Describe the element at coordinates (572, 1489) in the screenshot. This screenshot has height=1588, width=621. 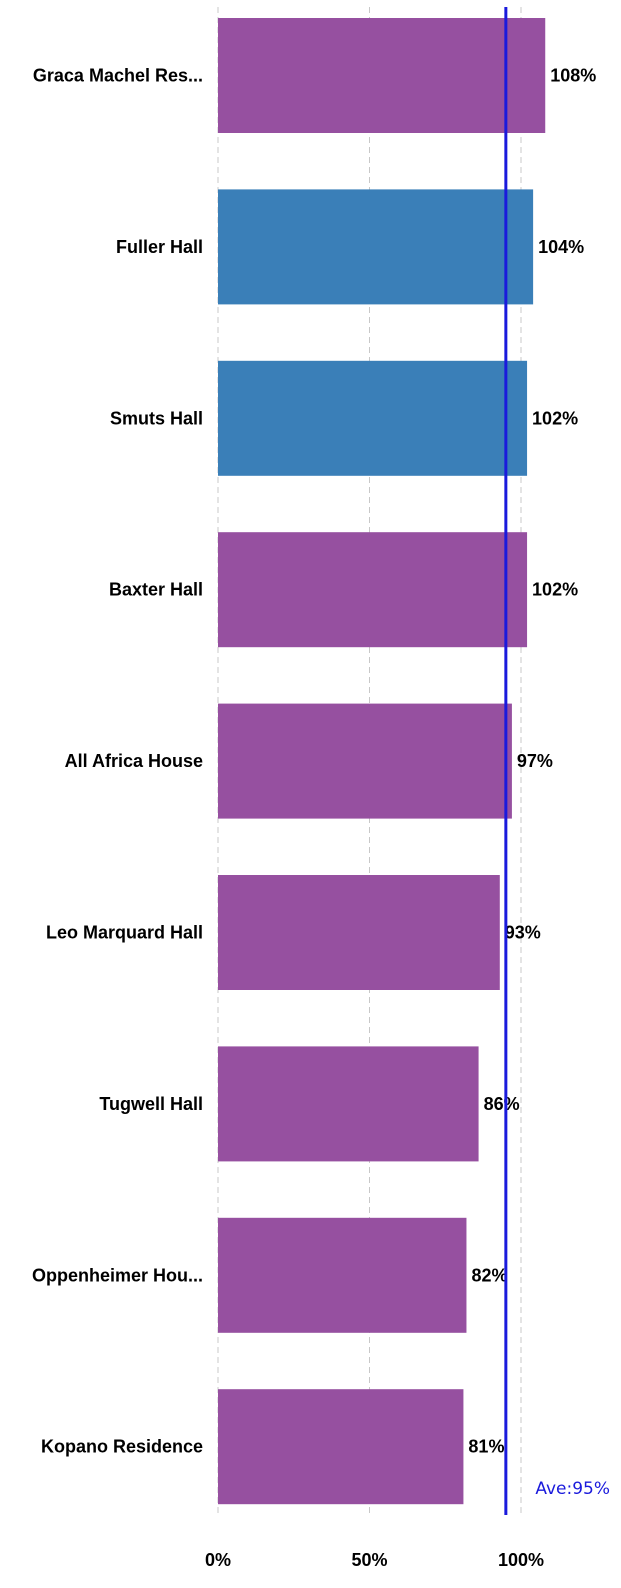
I see `average-label: Ave:95%` at that location.